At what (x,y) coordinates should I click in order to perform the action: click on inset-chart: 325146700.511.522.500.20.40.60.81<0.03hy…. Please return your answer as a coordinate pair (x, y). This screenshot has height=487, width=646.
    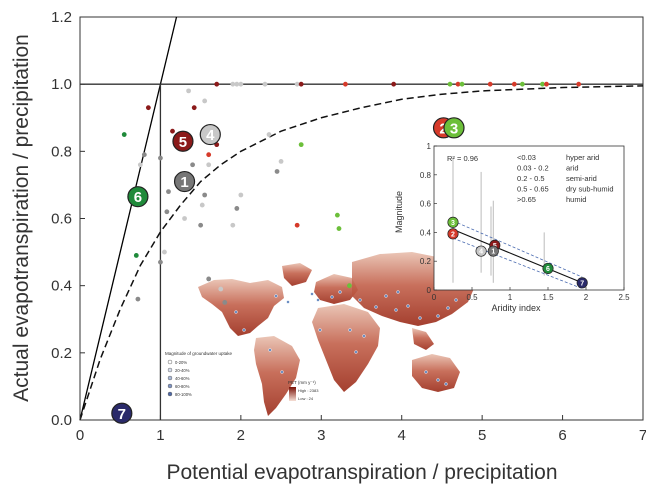
    Looking at the image, I should click on (525, 222).